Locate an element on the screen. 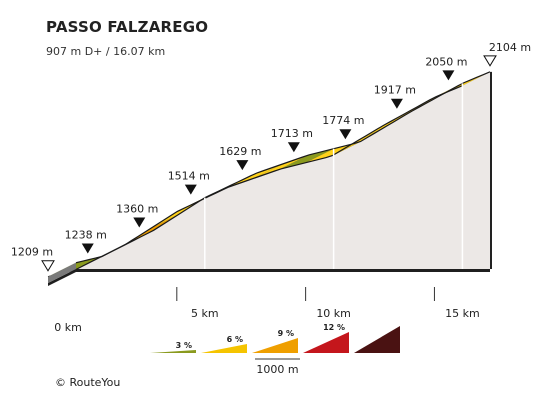  elevation-marker-label: 1713 m is located at coordinates (292, 133).